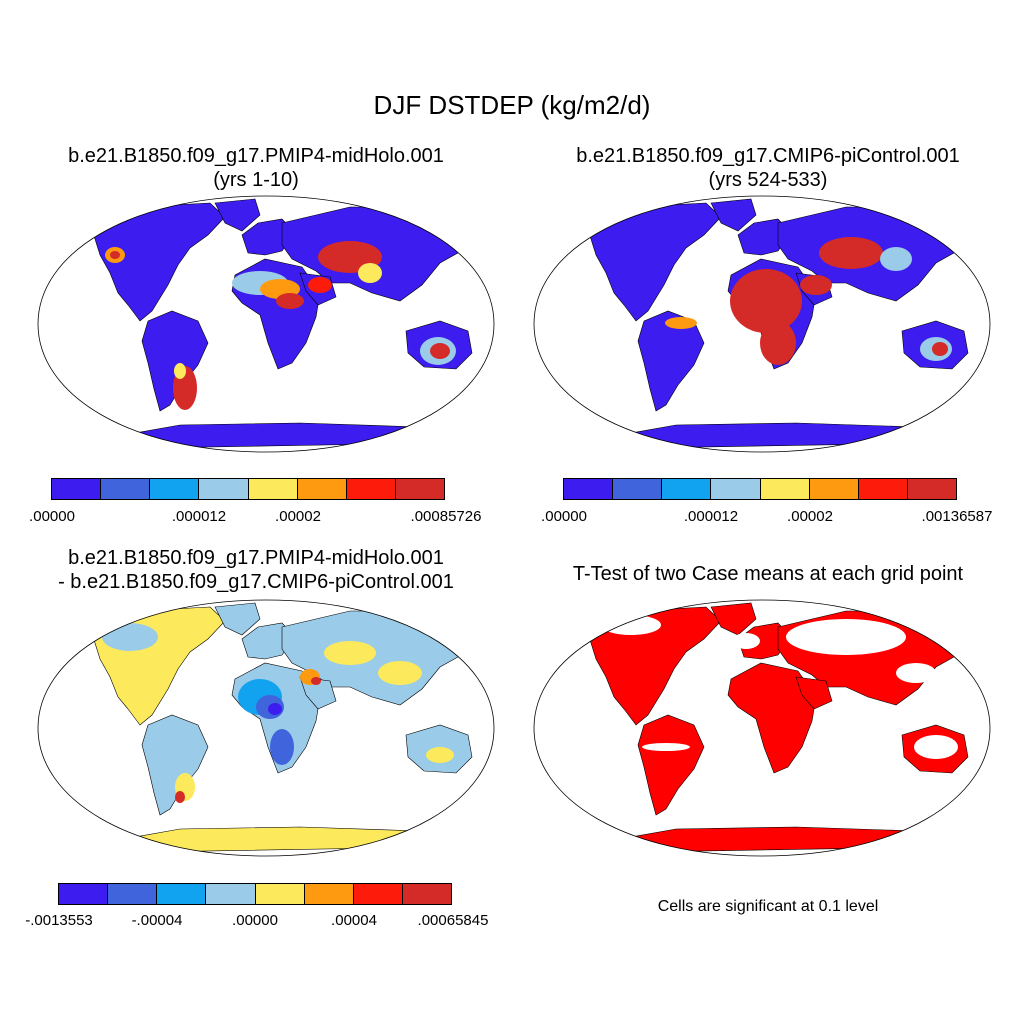 The height and width of the screenshot is (1024, 1024). What do you see at coordinates (157, 920) in the screenshot?
I see `colorbar-label: -.00004` at bounding box center [157, 920].